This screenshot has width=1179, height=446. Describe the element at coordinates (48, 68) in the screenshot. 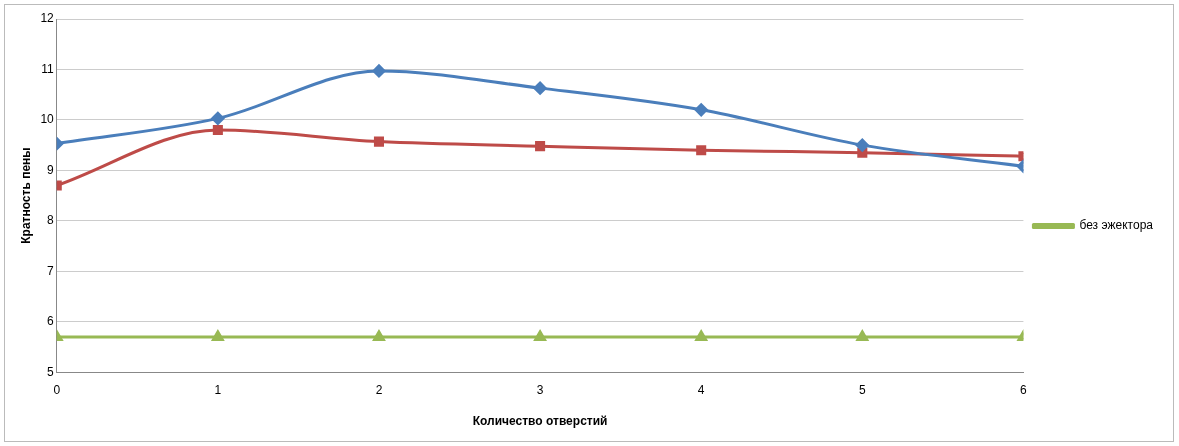

I see `y-tick-label: 11` at that location.